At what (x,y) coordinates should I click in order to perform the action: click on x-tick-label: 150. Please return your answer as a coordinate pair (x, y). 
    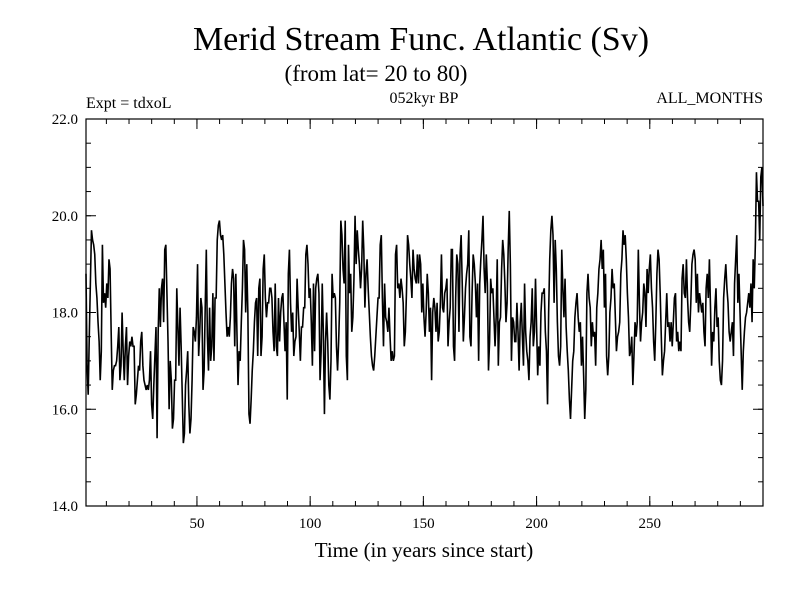
    Looking at the image, I should click on (423, 524).